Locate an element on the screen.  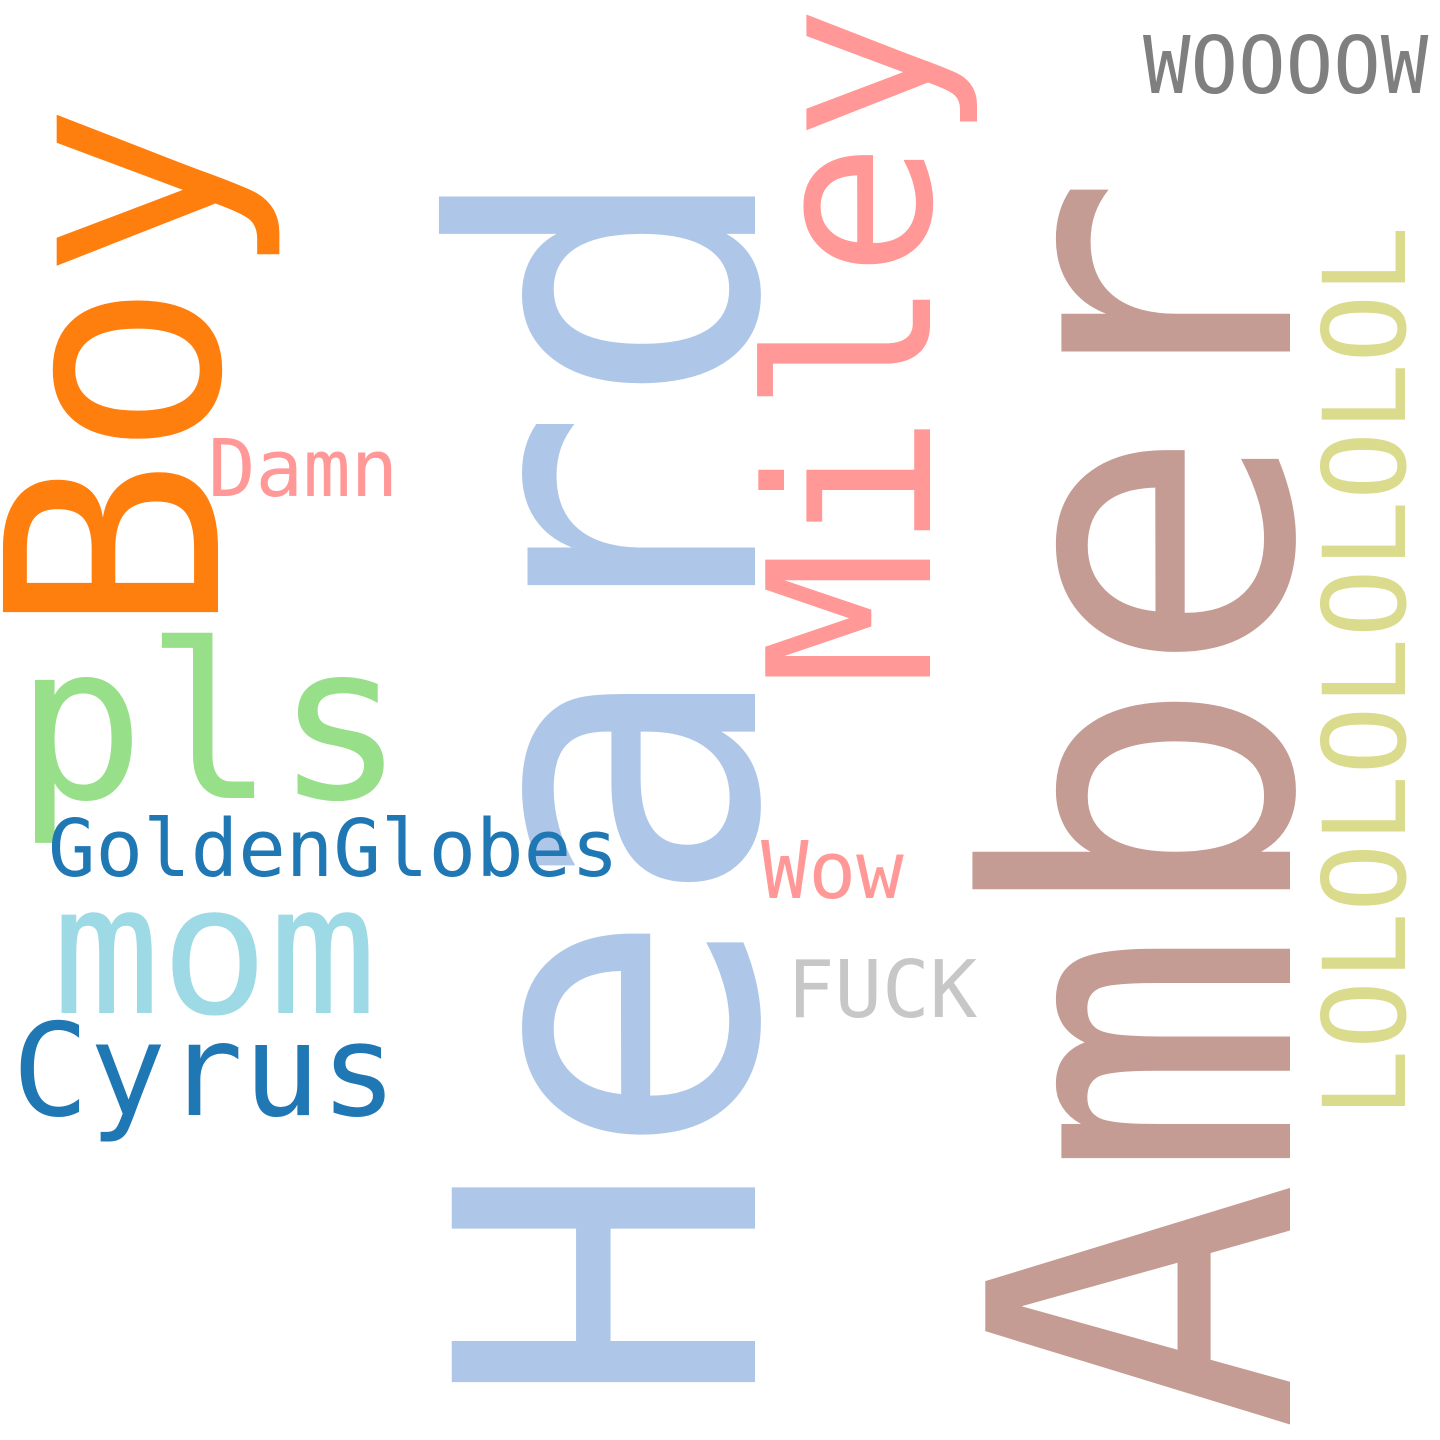
word-wow: Wow is located at coordinates (832, 871).